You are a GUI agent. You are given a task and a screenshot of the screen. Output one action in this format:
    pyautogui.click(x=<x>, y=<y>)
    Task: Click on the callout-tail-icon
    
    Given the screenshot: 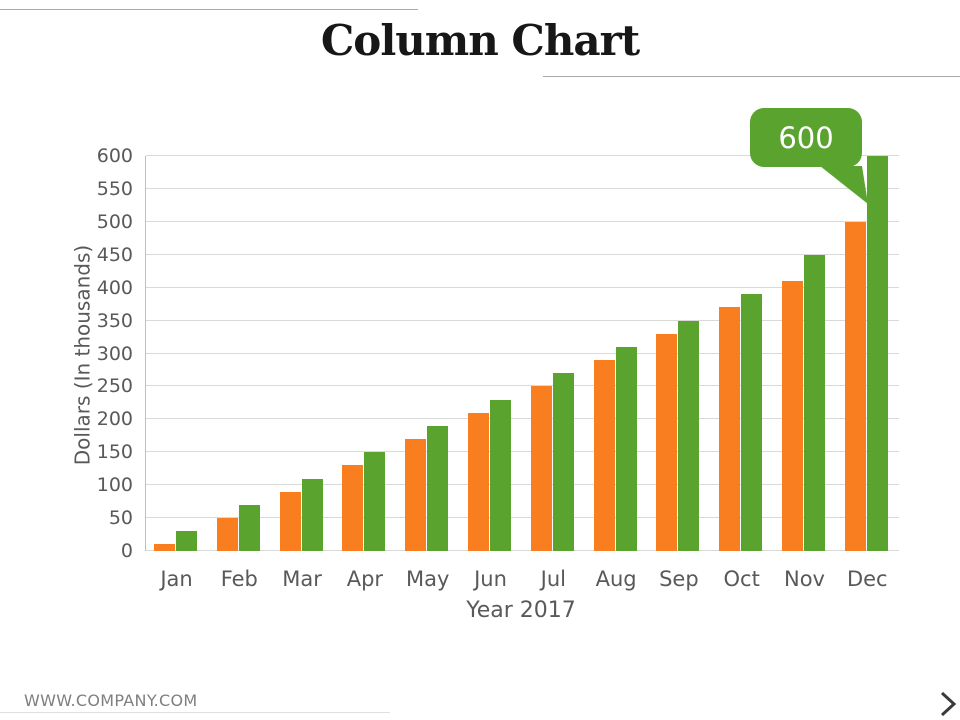 What is the action you would take?
    pyautogui.click(x=844, y=185)
    